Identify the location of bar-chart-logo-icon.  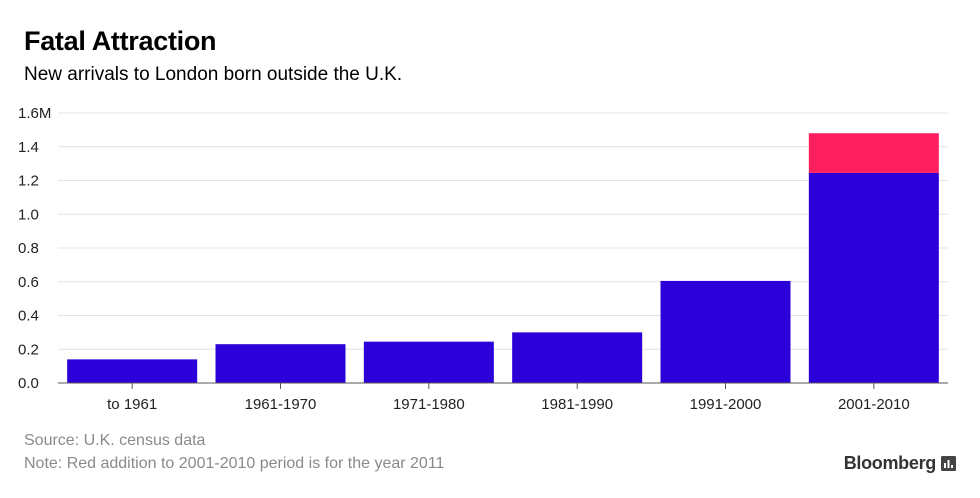
(948, 463).